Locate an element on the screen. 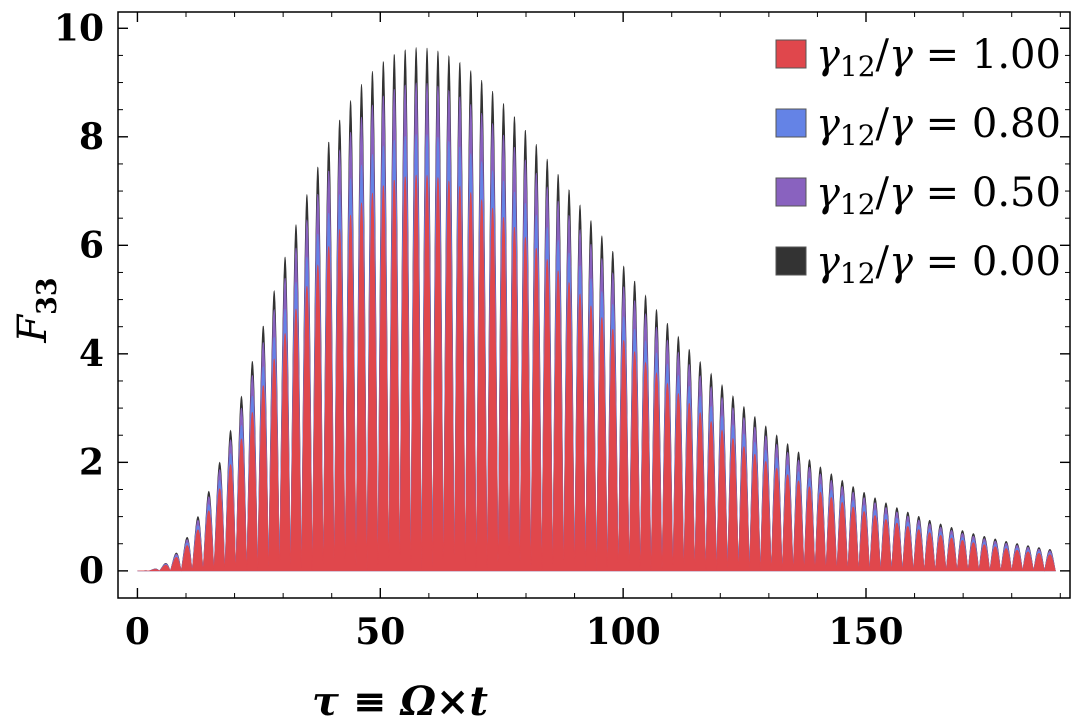  y-tick-label: 10 is located at coordinates (79, 28).